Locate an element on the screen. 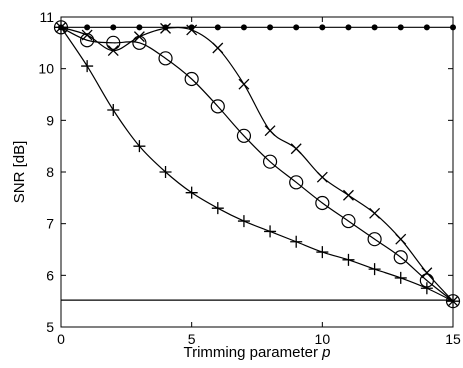 Image resolution: width=463 pixels, height=368 pixels. x-tick-label: 0 is located at coordinates (61, 339).